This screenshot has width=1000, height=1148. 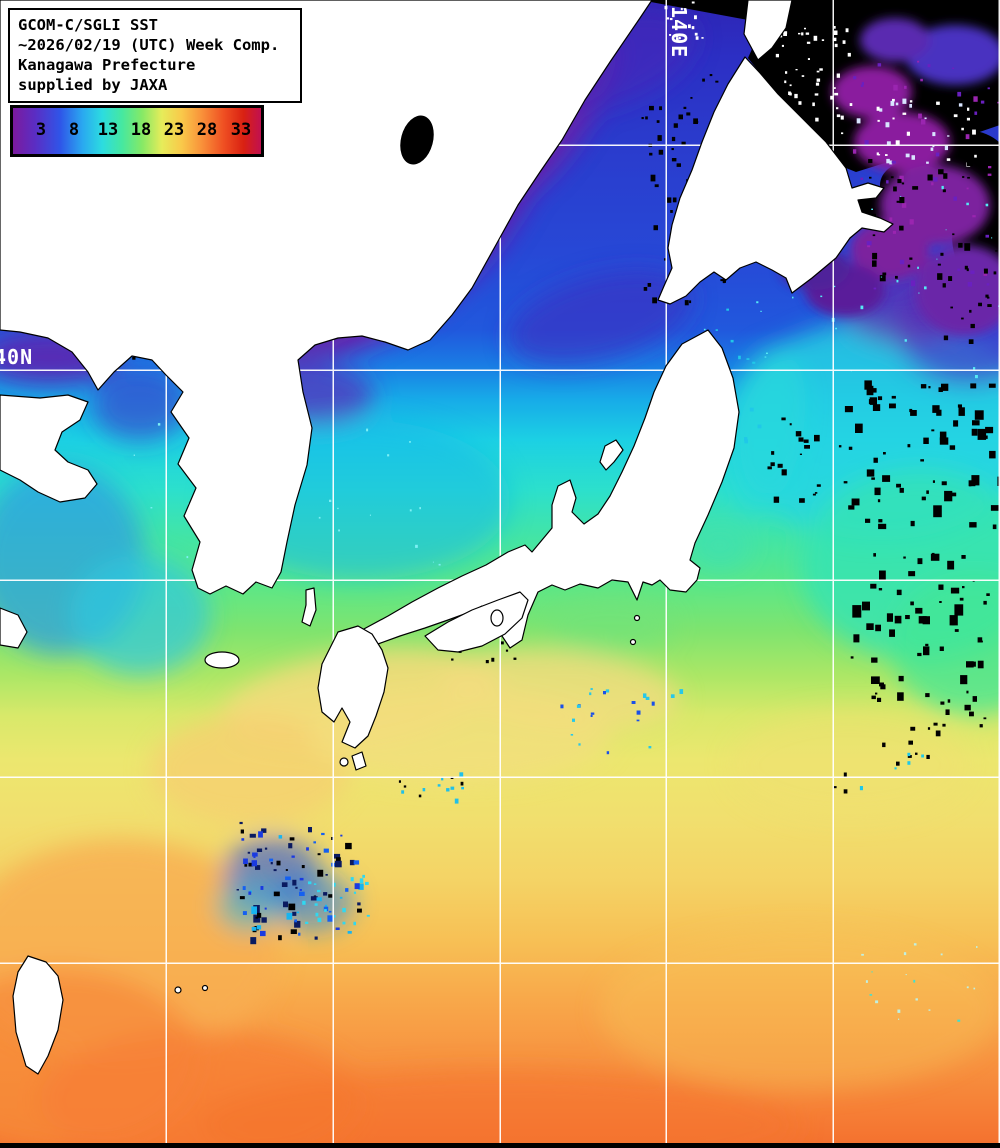 I want to click on colorbar-tick: 13, so click(x=108, y=130).